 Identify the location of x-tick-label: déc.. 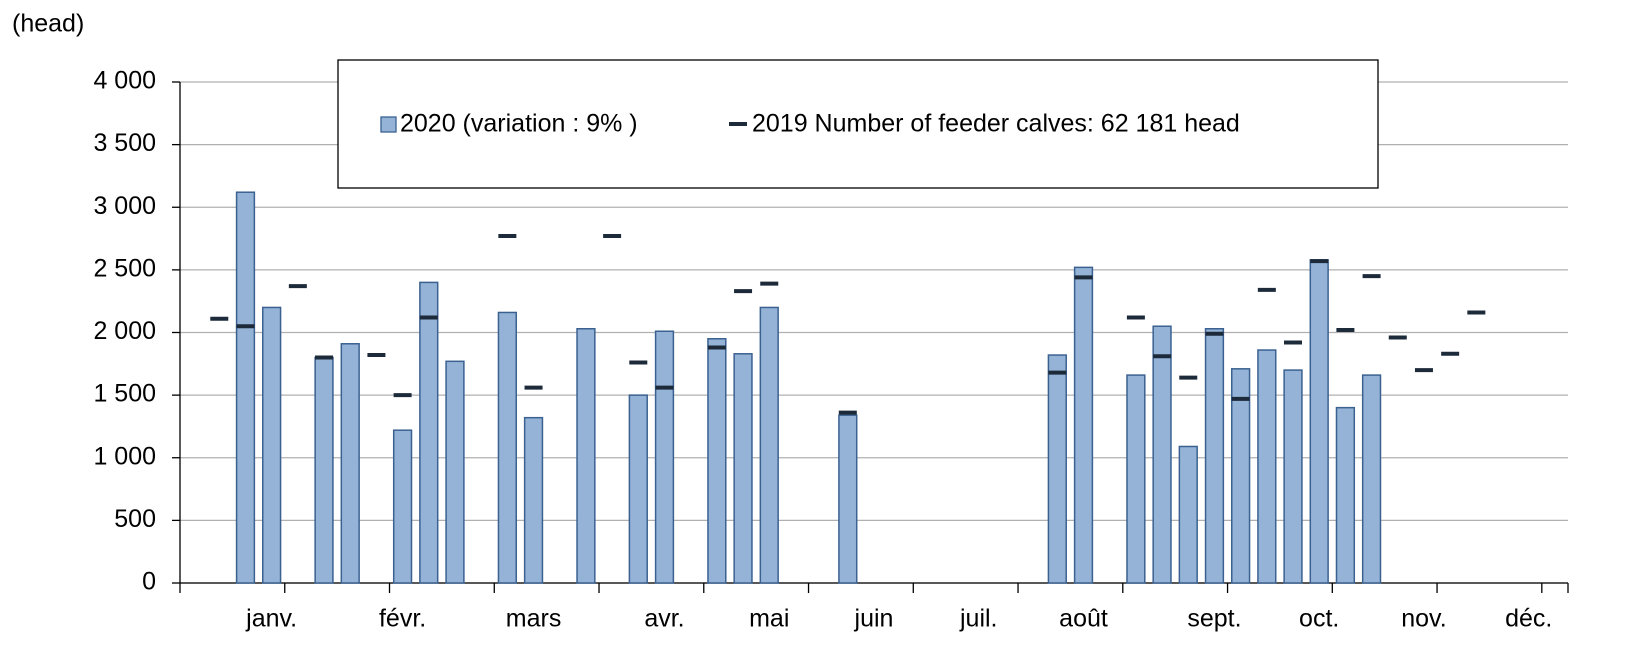
(1528, 619).